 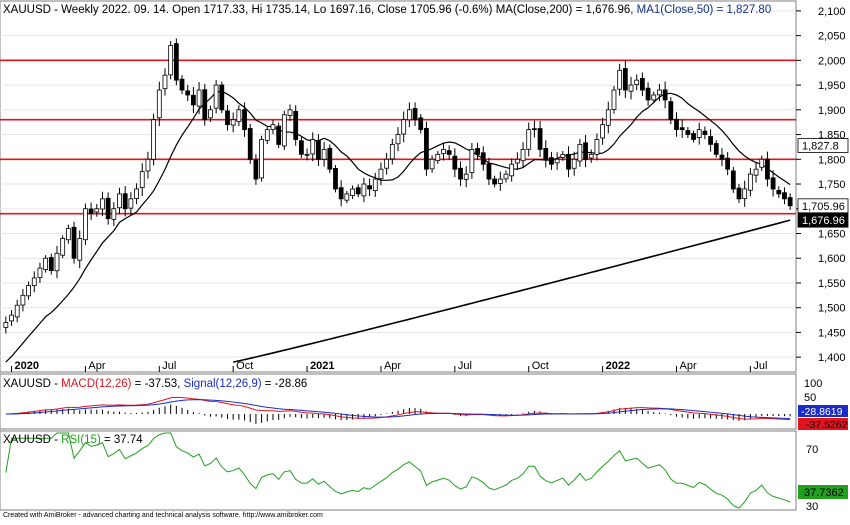 I want to click on rsi-pane, so click(x=398, y=470).